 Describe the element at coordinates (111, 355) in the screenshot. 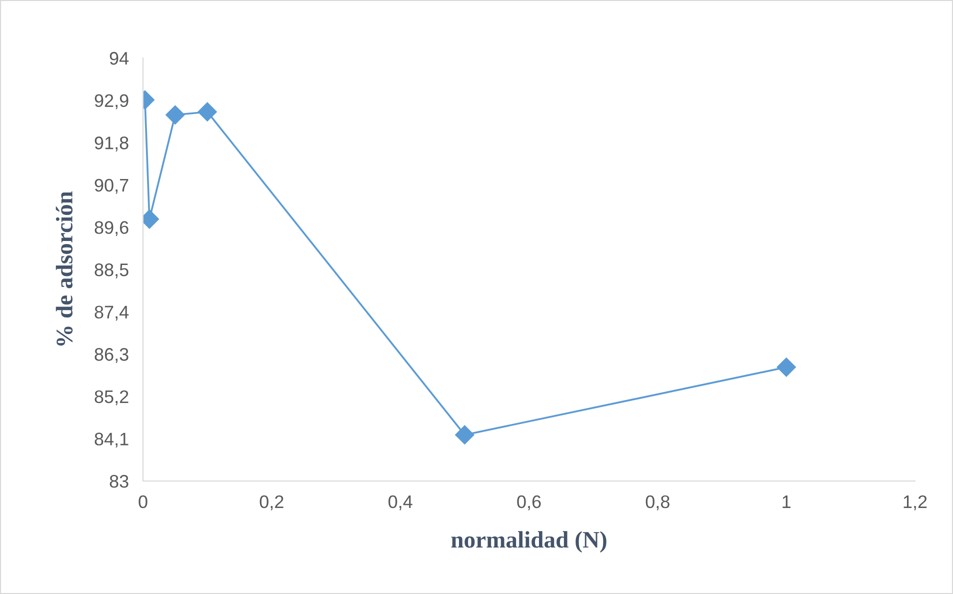

I see `y-tick-label: 86,3` at that location.